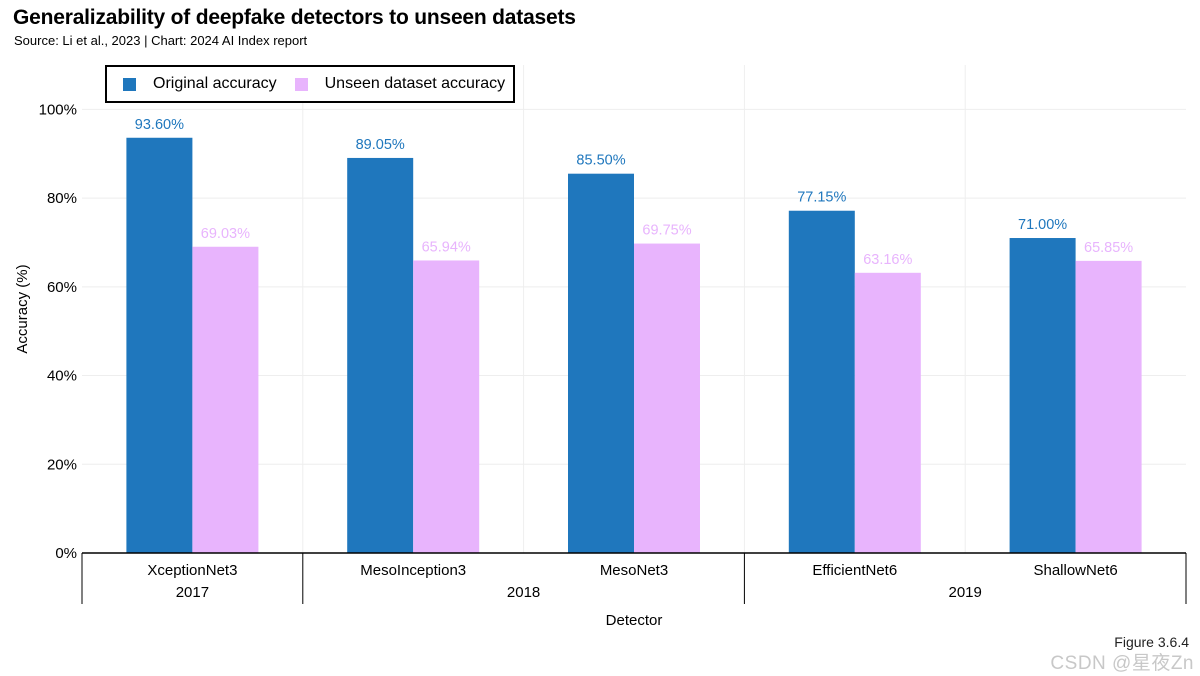 This screenshot has height=676, width=1200. What do you see at coordinates (634, 620) in the screenshot?
I see `x-axis-title: Detector` at bounding box center [634, 620].